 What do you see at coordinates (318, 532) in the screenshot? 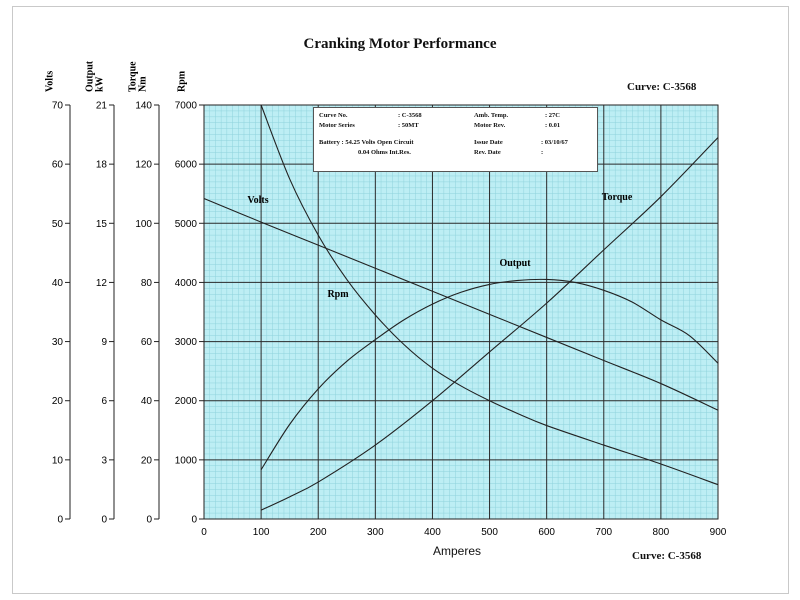
I see `x-tick-label: 200` at bounding box center [318, 532].